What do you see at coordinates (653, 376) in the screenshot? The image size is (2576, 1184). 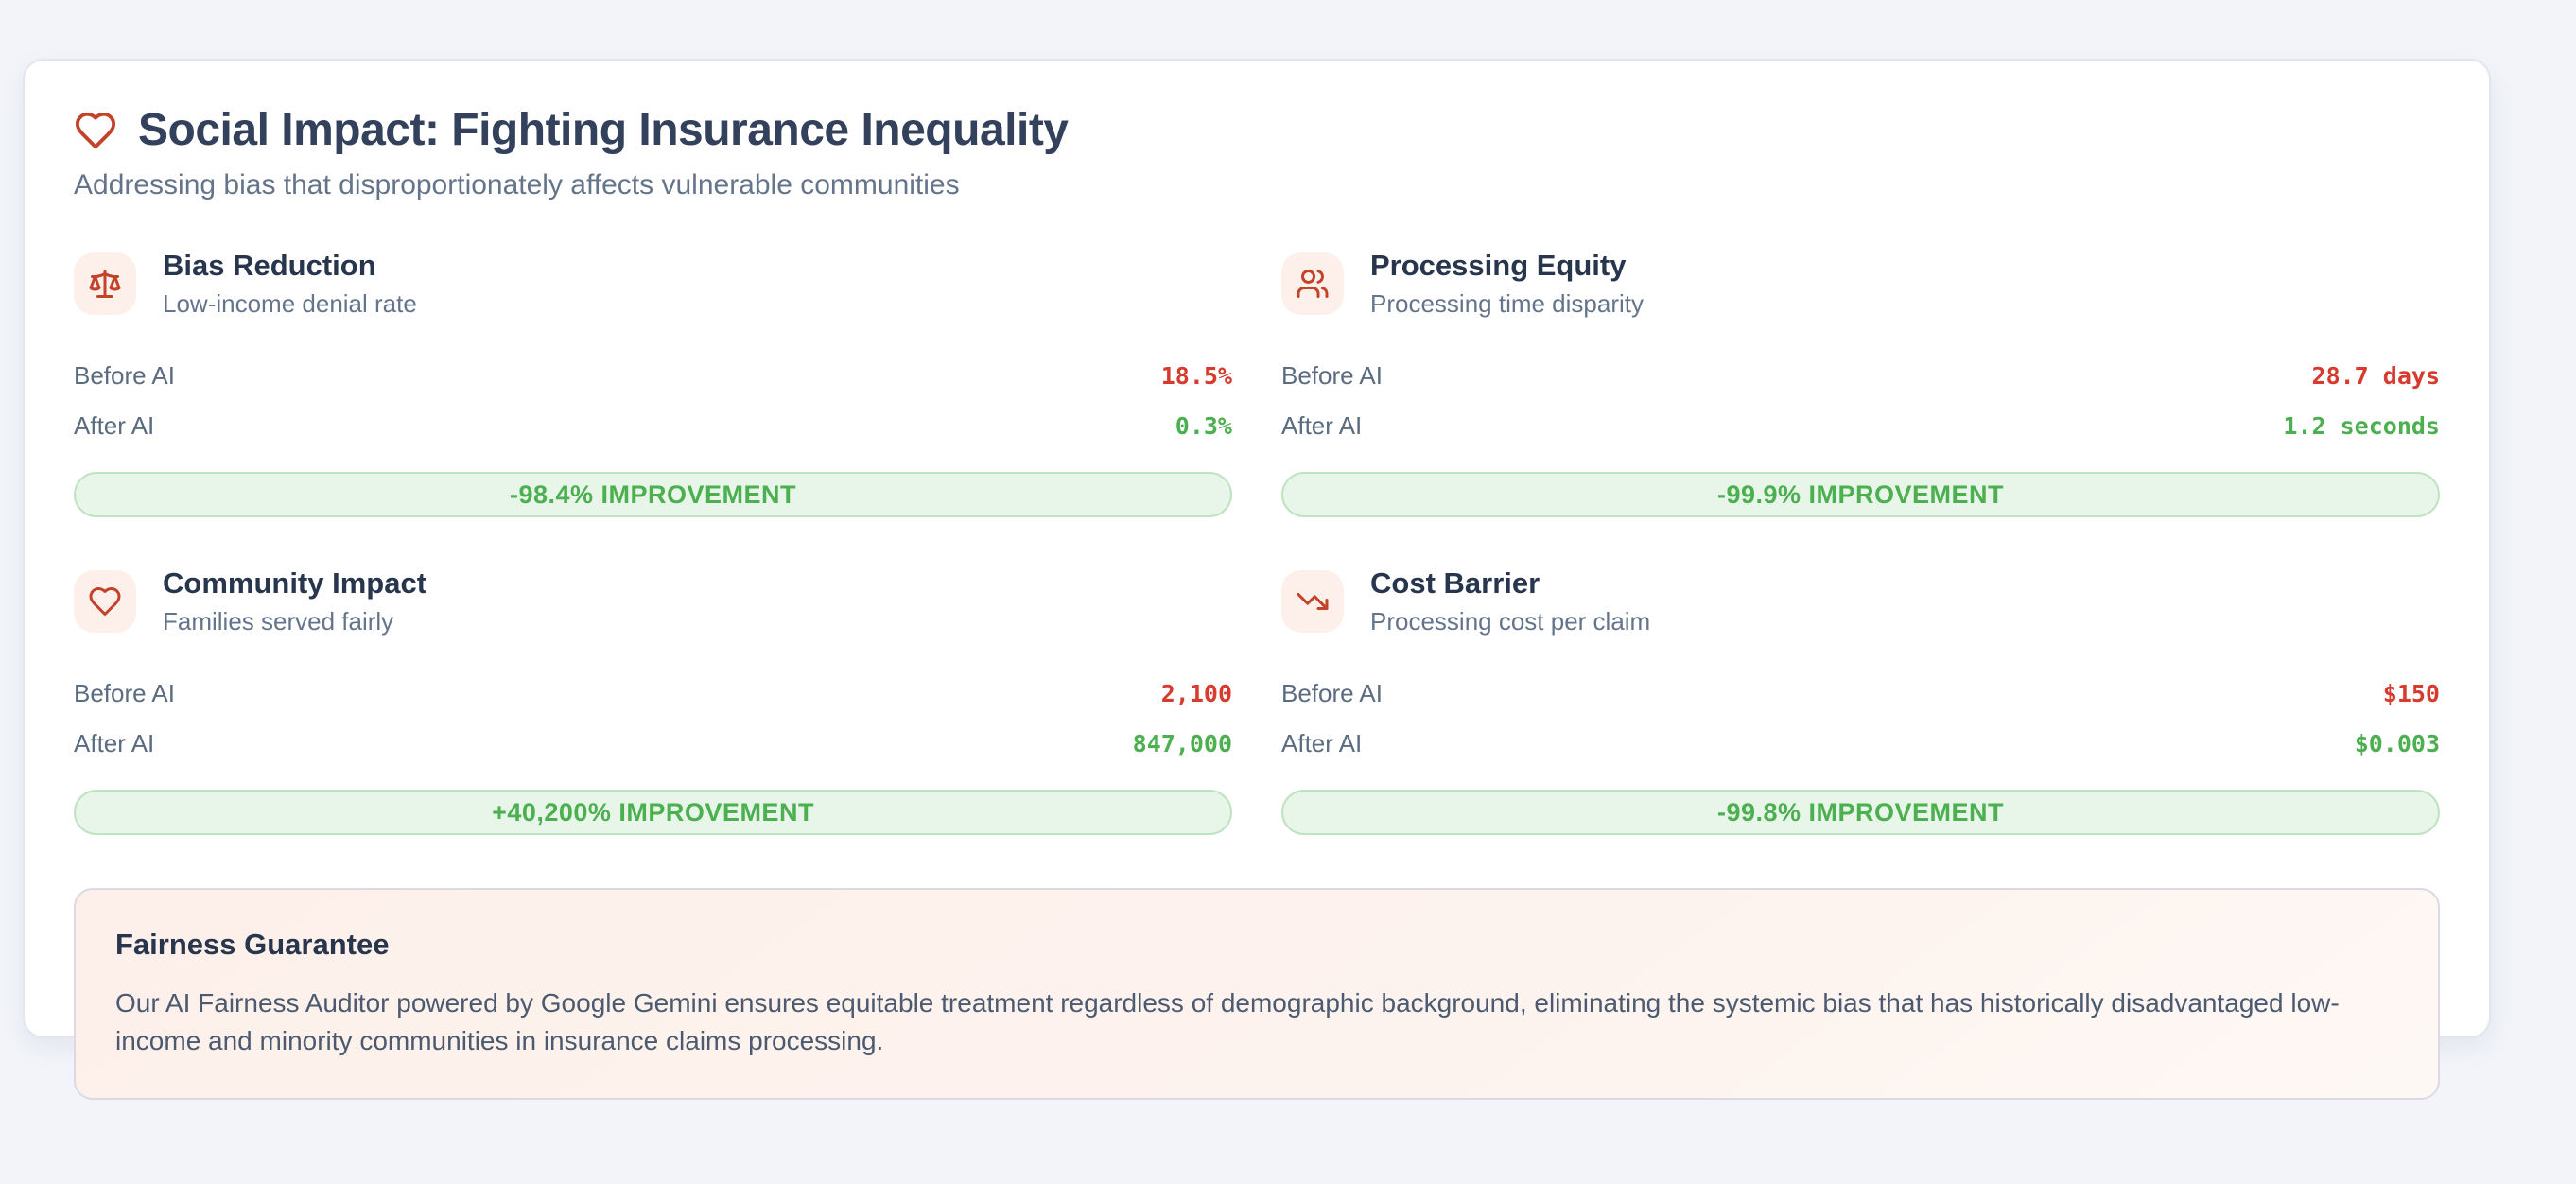 I see `metric-row-before: Before AI 18.5%` at bounding box center [653, 376].